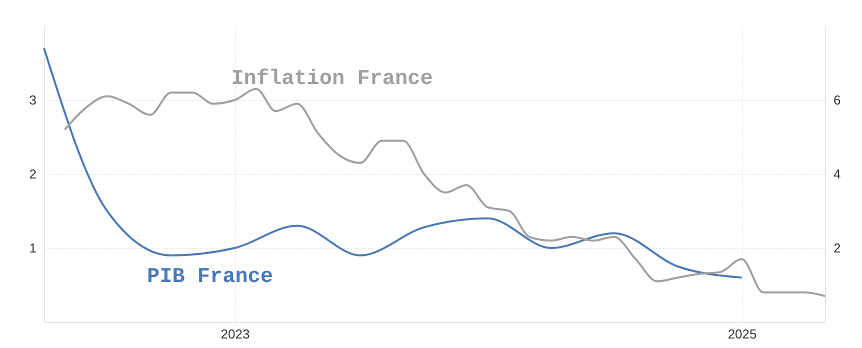 The height and width of the screenshot is (348, 862). Describe the element at coordinates (32, 248) in the screenshot. I see `y-tick-label: 1` at that location.